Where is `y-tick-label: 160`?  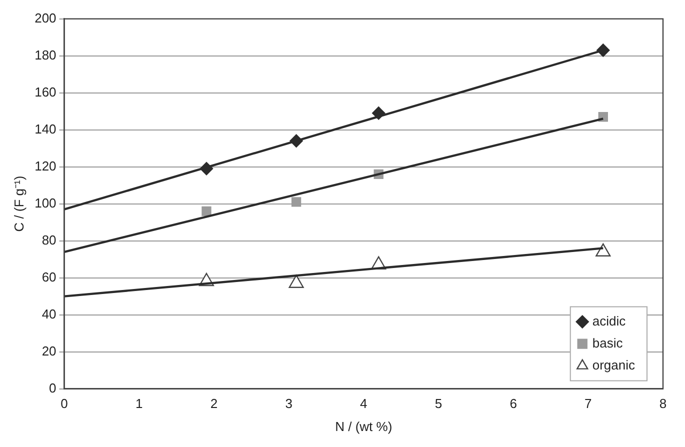
y-tick-label: 160 is located at coordinates (45, 92).